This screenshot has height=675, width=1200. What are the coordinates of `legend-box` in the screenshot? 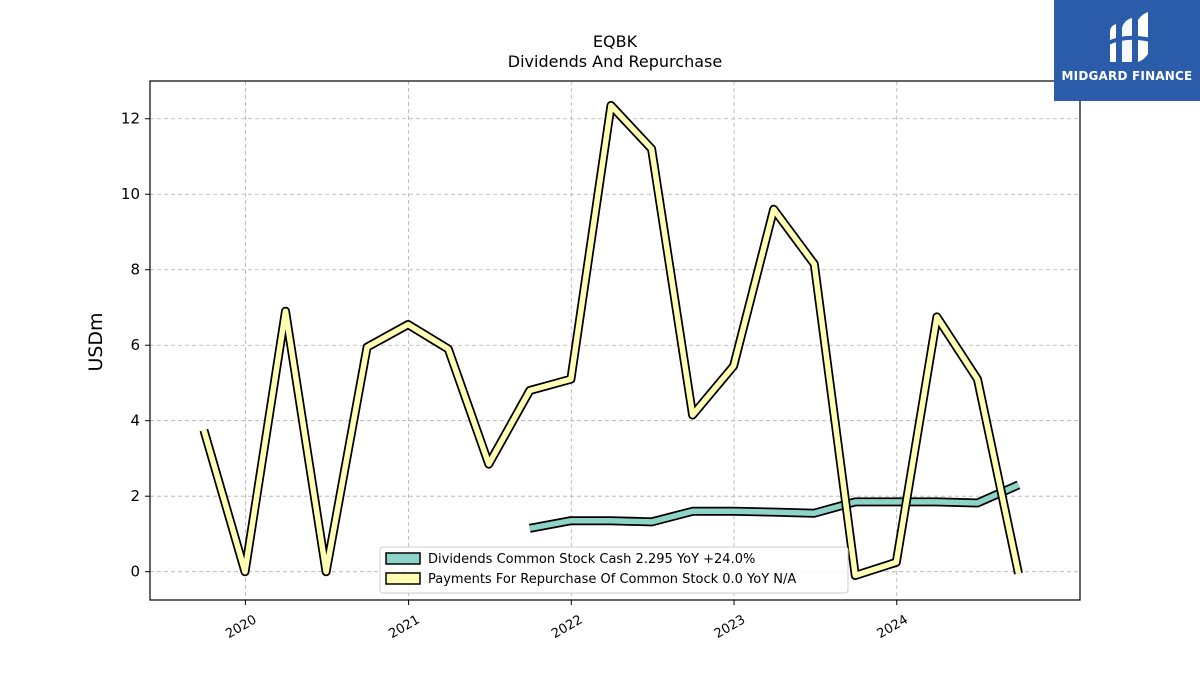 It's located at (614, 570).